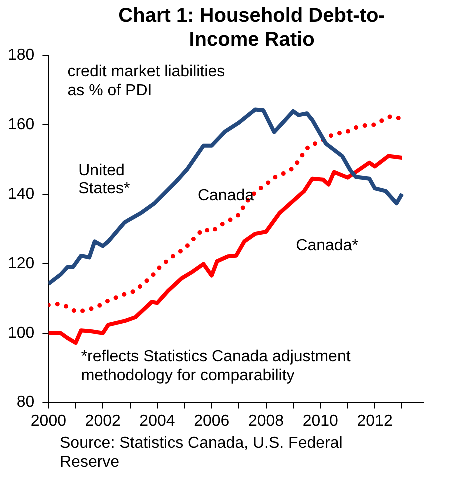 Image resolution: width=452 pixels, height=489 pixels. Describe the element at coordinates (327, 245) in the screenshot. I see `series-label: Canada*` at that location.